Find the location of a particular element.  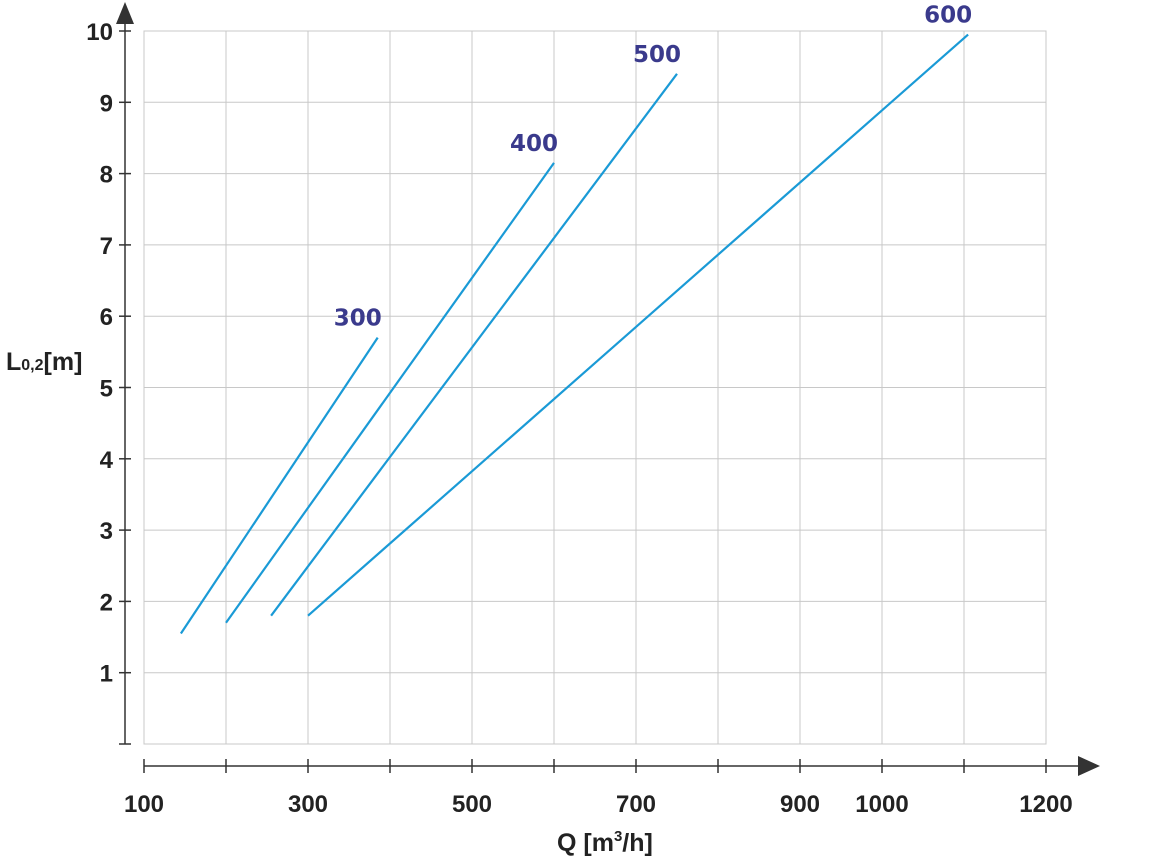

y-tick-label: 1 is located at coordinates (106, 674).